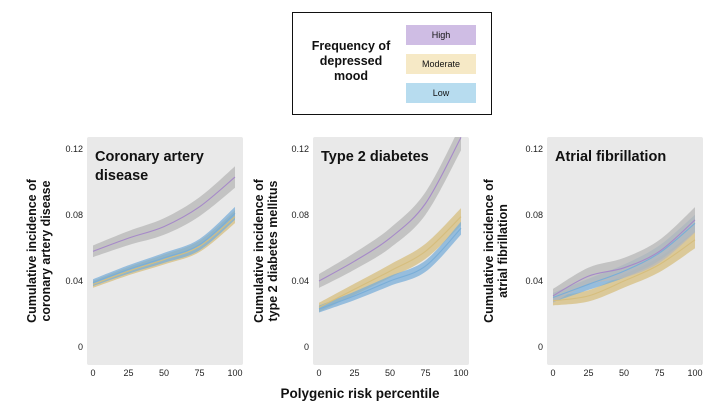  Describe the element at coordinates (375, 157) in the screenshot. I see `panel-title: Type 2 diabetes` at that location.